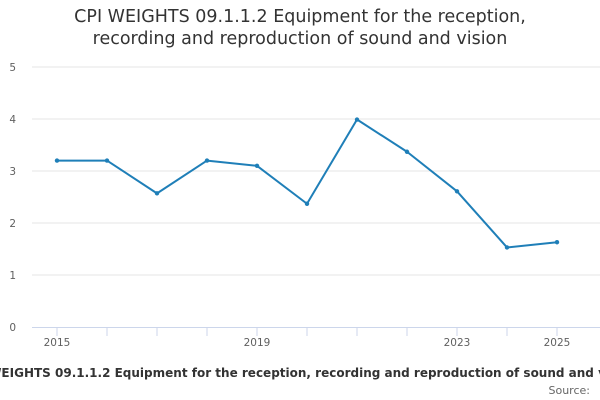 This screenshot has width=600, height=400. I want to click on y-tick-label: 4, so click(12, 120).